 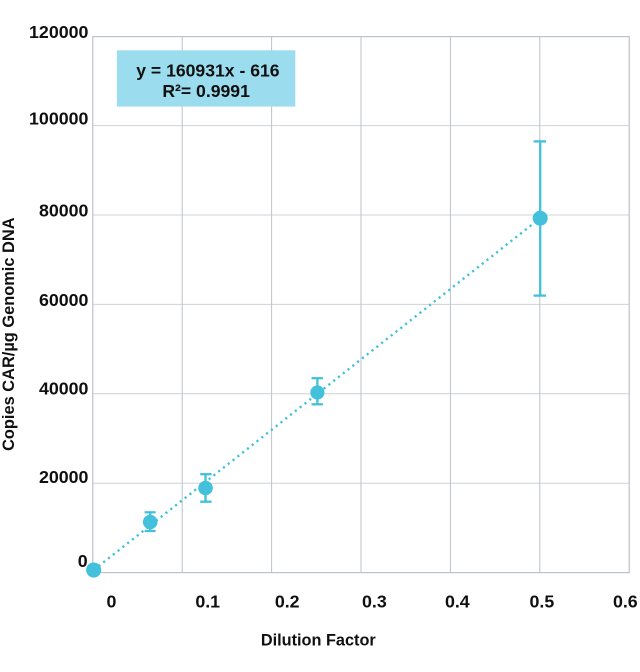 I want to click on svg-text: 0.4, so click(x=457, y=602).